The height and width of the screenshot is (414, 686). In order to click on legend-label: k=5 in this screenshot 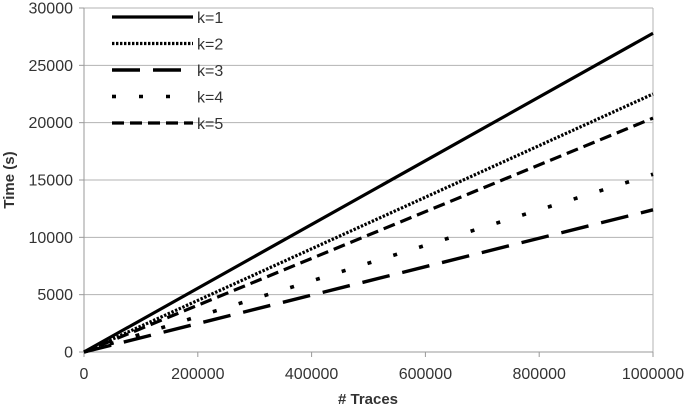, I will do `click(210, 124)`.